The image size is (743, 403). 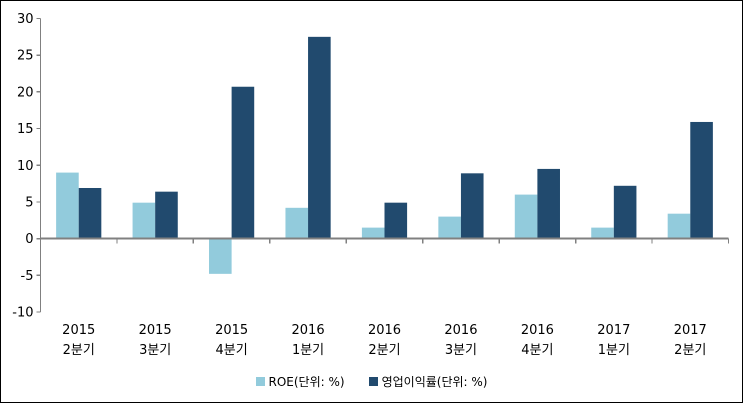 What do you see at coordinates (220, 256) in the screenshot?
I see `bar-series0-cat2` at bounding box center [220, 256].